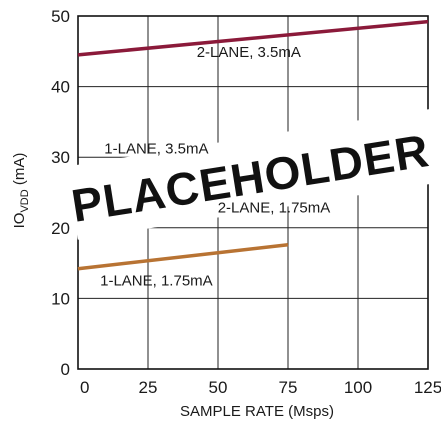  I want to click on x-tick-label: 50, so click(218, 387).